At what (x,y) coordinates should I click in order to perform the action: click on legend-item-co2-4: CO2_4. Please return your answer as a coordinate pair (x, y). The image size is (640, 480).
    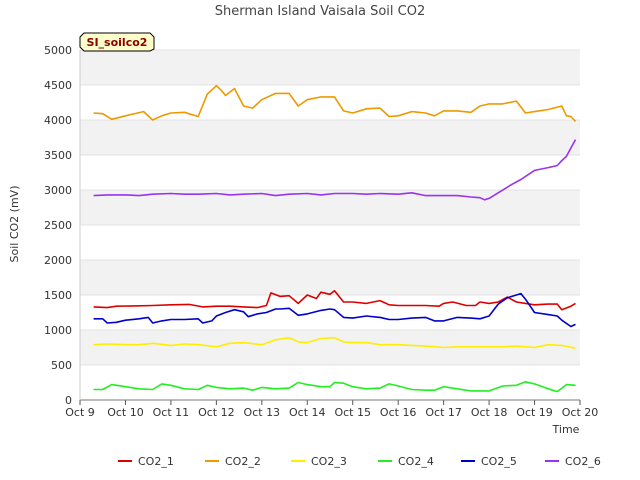
    Looking at the image, I should click on (406, 461).